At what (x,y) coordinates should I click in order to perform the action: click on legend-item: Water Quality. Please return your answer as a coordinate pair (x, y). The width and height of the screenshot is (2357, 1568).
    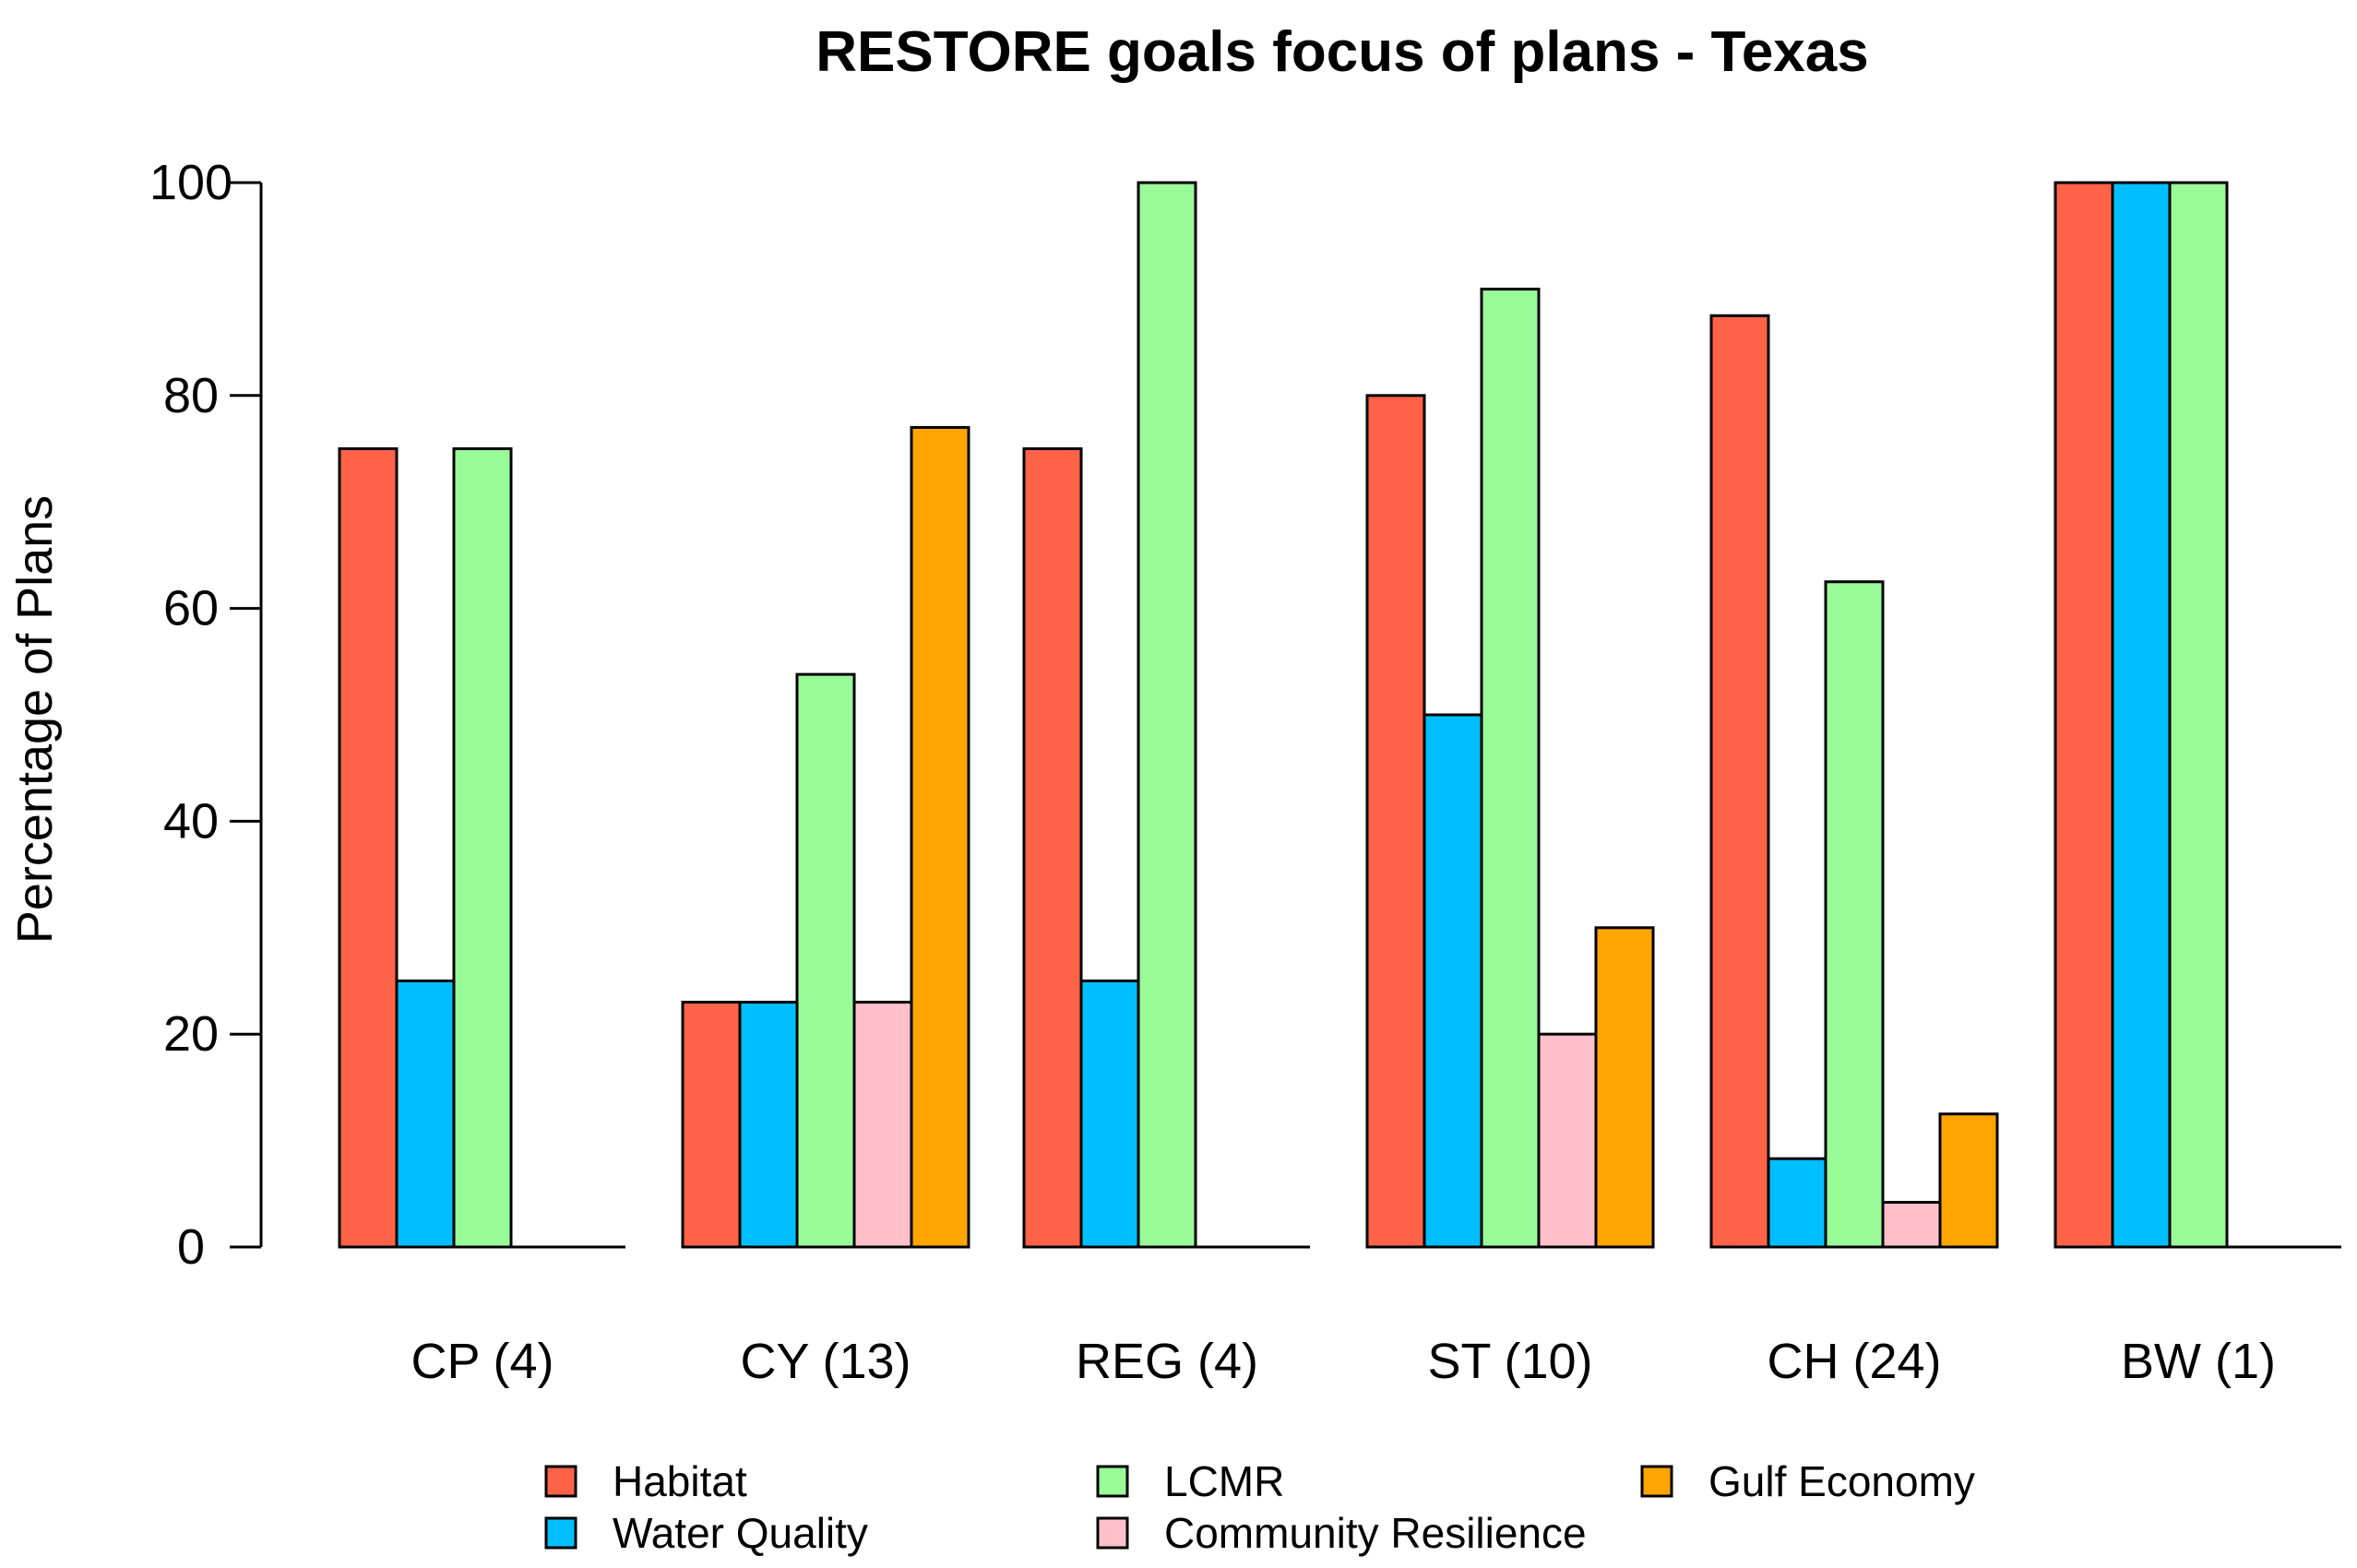
    Looking at the image, I should click on (706, 1533).